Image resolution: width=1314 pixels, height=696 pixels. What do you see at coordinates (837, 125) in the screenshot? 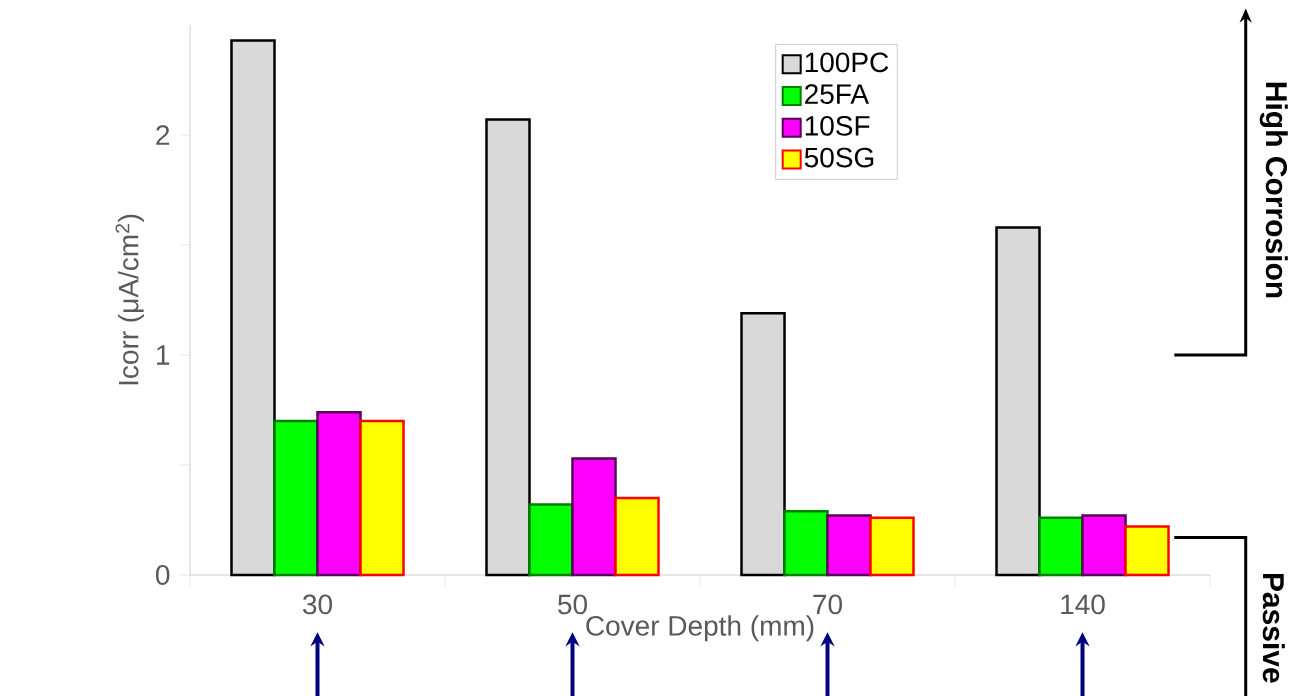
I see `legend-label: 10SF` at bounding box center [837, 125].